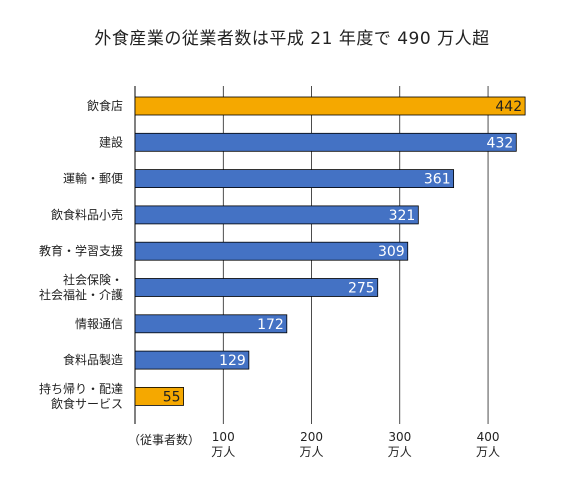 This screenshot has height=479, width=584. What do you see at coordinates (93, 279) in the screenshot?
I see `category-label: 社会保険・` at bounding box center [93, 279].